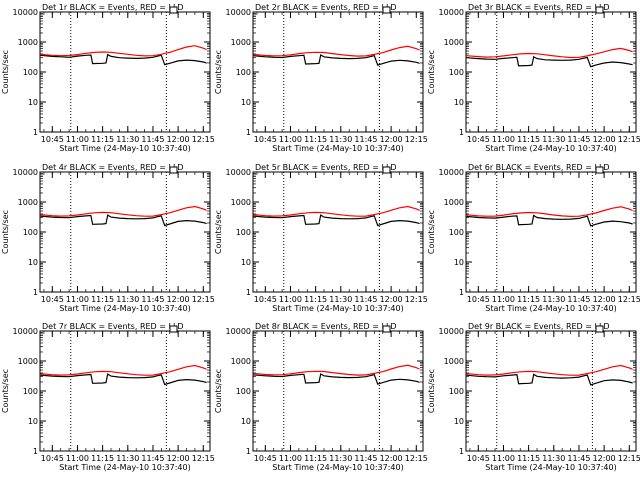 This screenshot has height=480, width=640. Describe the element at coordinates (113, 326) in the screenshot. I see `panel-title: Det 7r BLACK = Events, RED = LLD` at that location.